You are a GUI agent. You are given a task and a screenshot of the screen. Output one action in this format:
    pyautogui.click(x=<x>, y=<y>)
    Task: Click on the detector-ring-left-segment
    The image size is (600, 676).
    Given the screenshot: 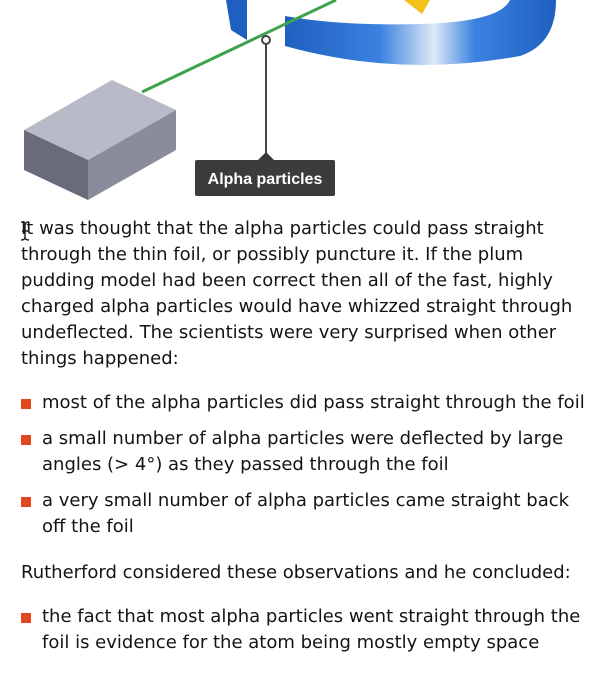 What is the action you would take?
    pyautogui.click(x=236, y=20)
    